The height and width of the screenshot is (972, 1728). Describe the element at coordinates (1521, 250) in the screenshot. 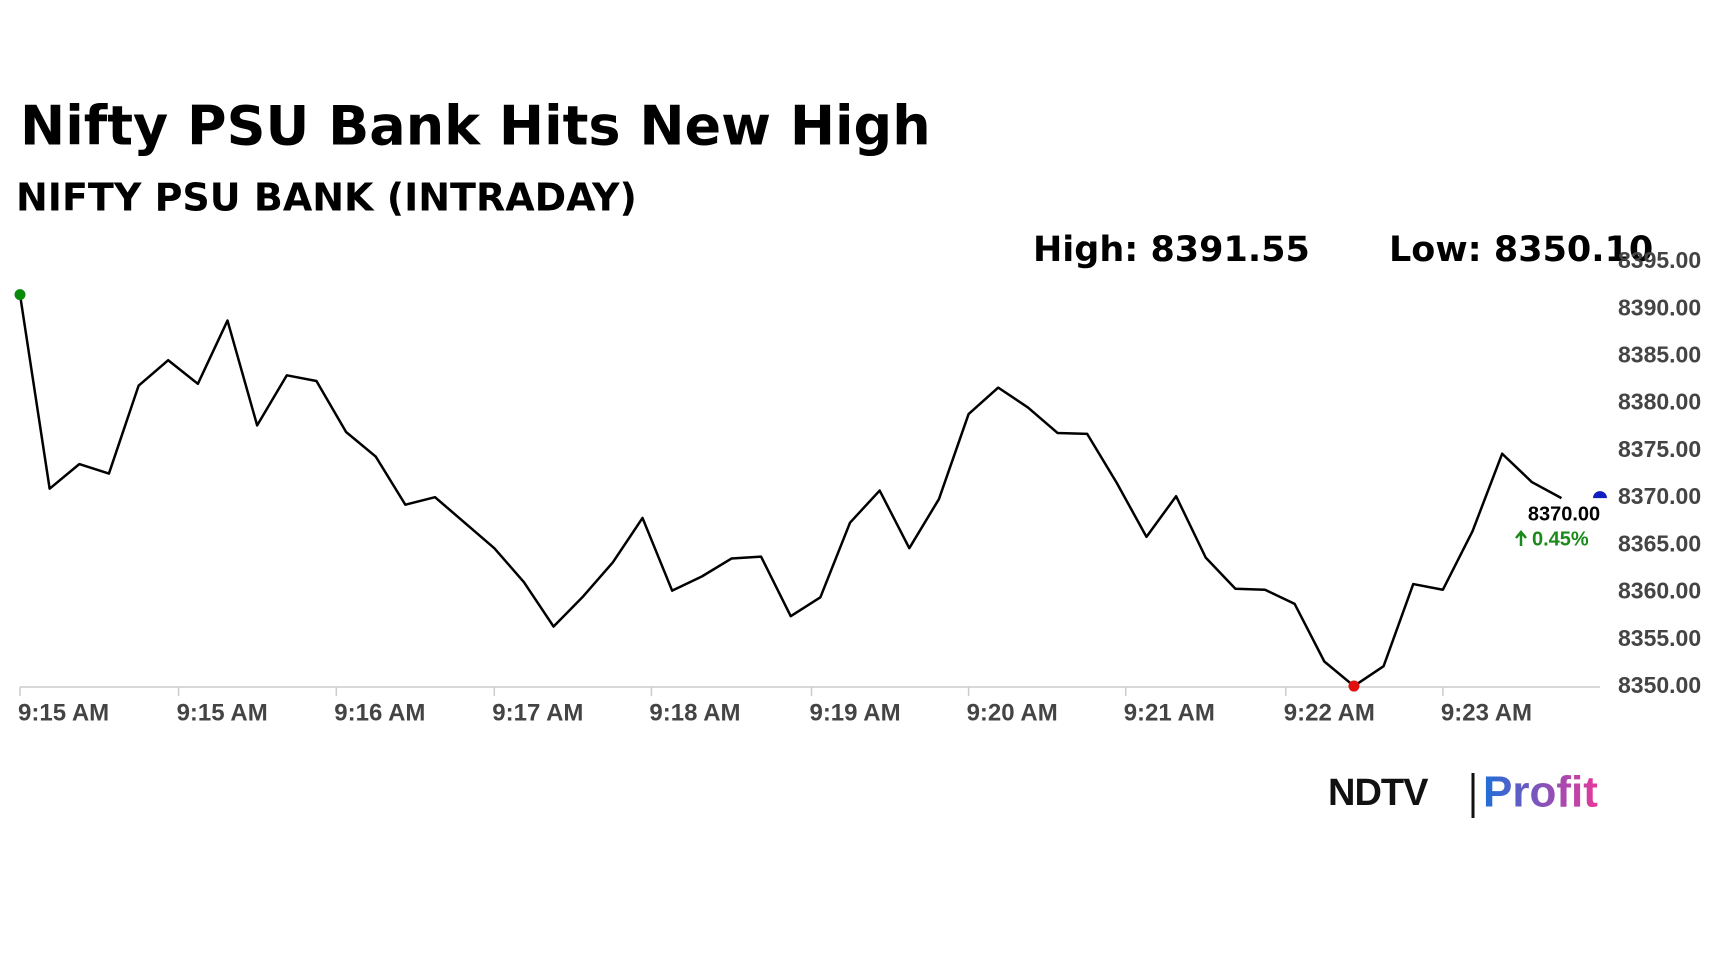

I see `low-label: Low: 8350.10` at that location.